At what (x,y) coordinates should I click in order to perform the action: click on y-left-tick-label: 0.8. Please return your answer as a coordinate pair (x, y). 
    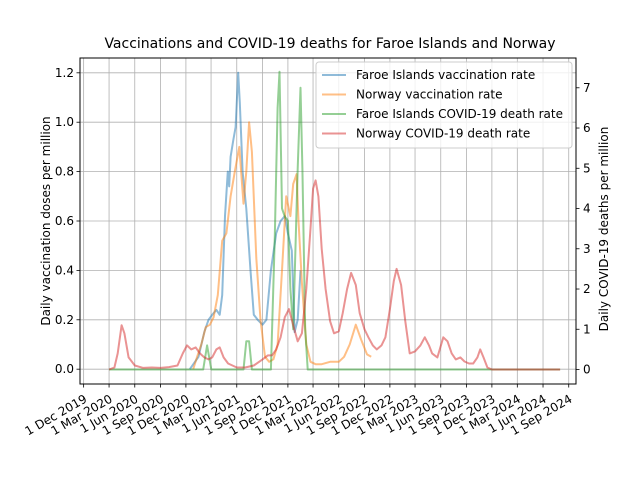
    Looking at the image, I should click on (64, 172).